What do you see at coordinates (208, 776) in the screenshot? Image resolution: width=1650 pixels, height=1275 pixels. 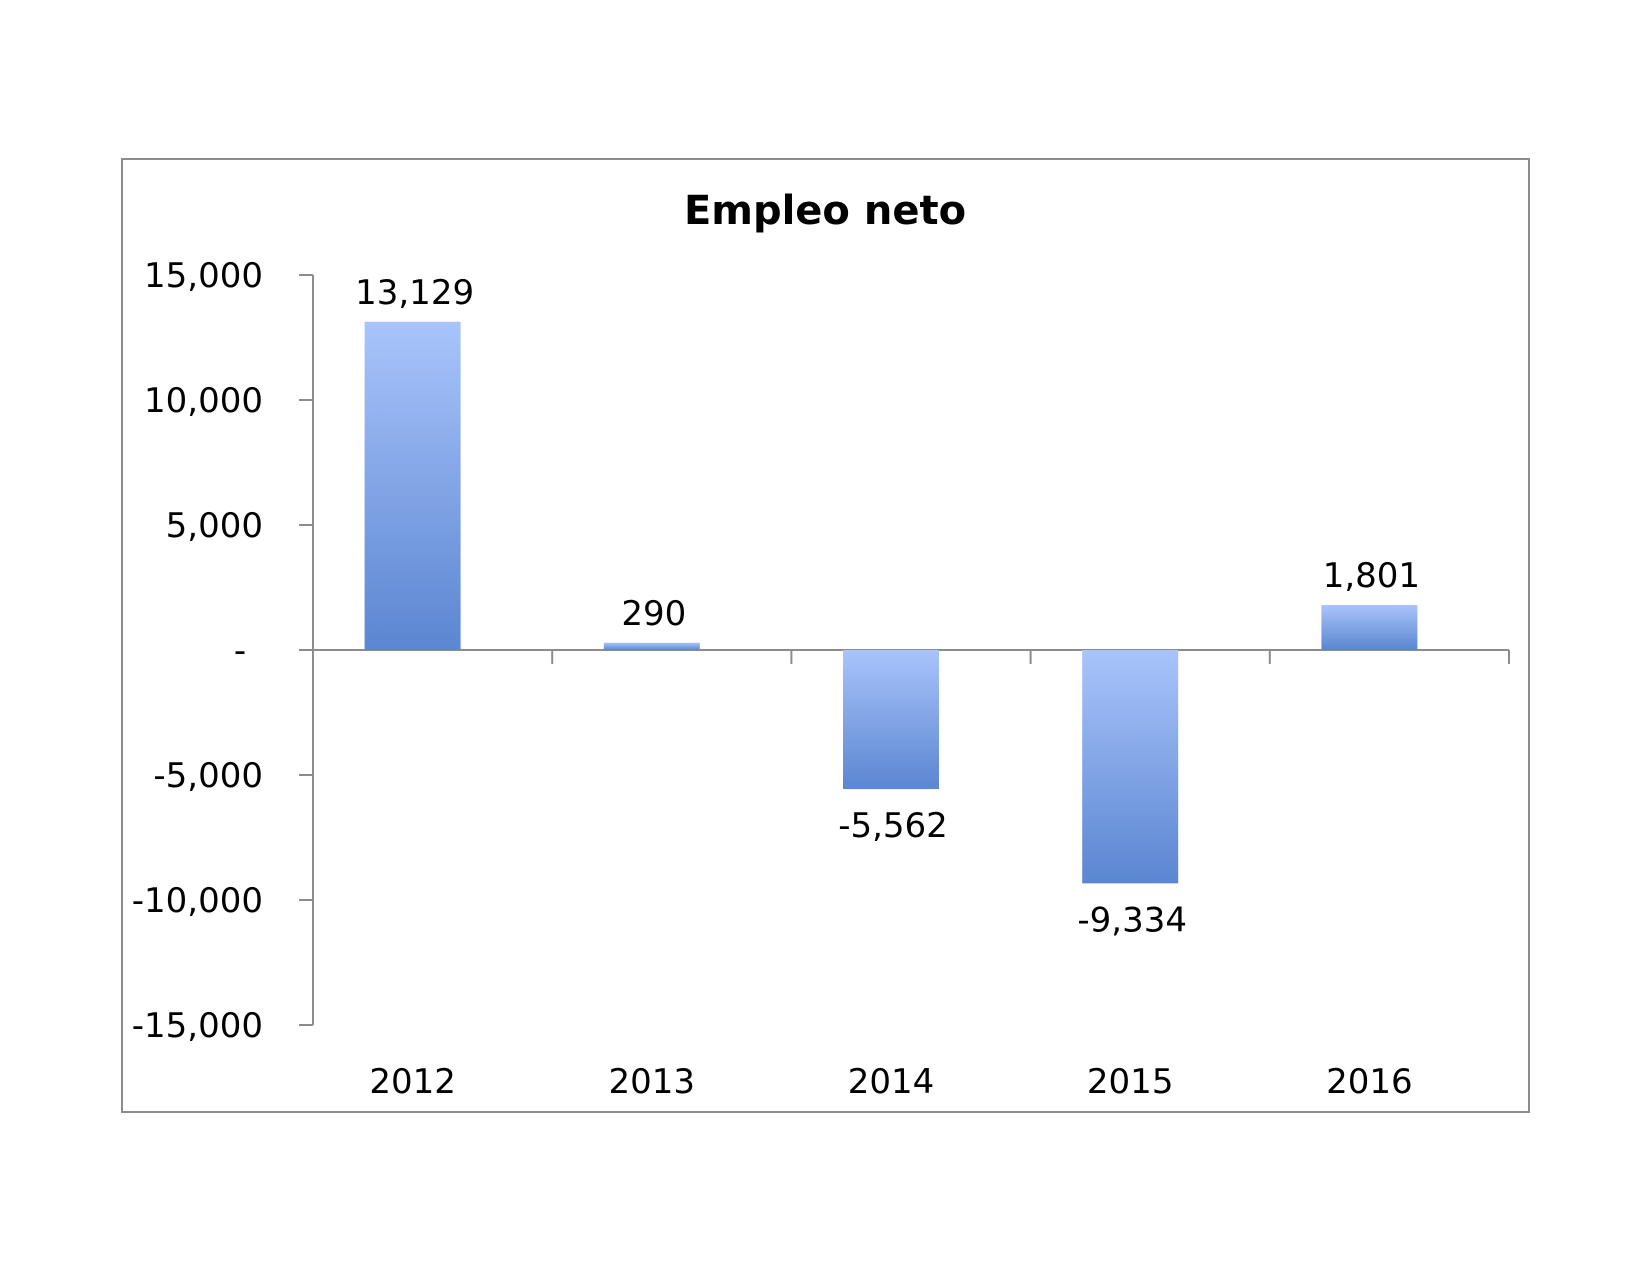 I see `y-tick-label: -5,000` at bounding box center [208, 776].